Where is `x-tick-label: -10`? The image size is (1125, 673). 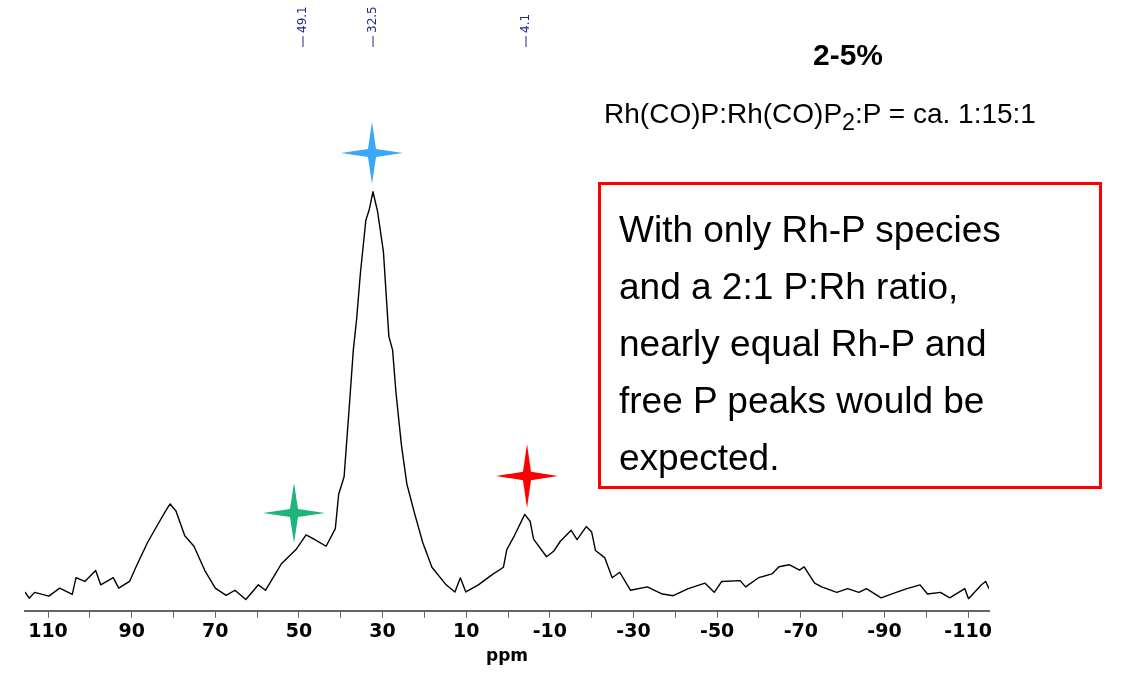 x-tick-label: -10 is located at coordinates (550, 630).